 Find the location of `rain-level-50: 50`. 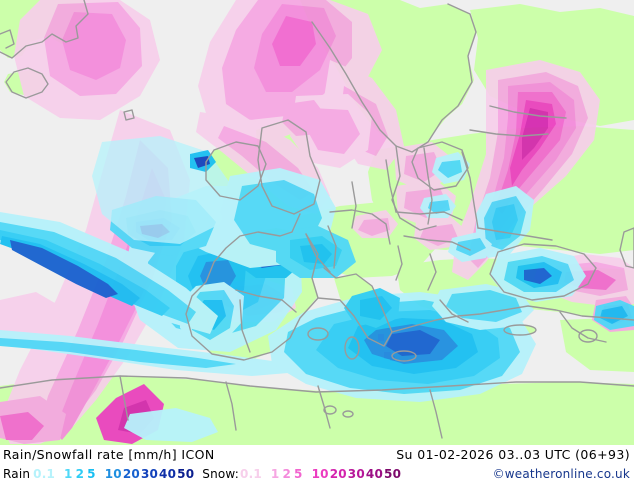

rain-level-50: 50 is located at coordinates (186, 474).